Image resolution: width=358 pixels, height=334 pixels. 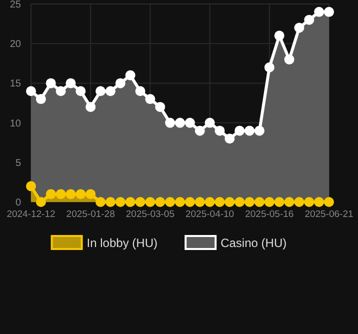 I want to click on y-tick-label: 0, so click(x=18, y=203).